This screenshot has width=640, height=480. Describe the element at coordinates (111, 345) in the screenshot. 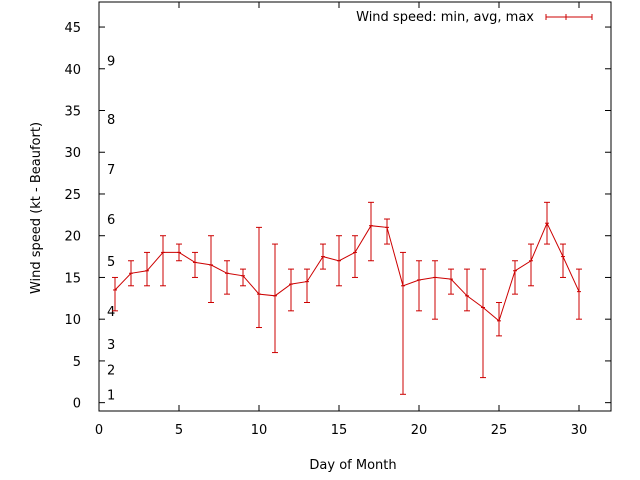

I see `beaufort-label: 3` at that location.